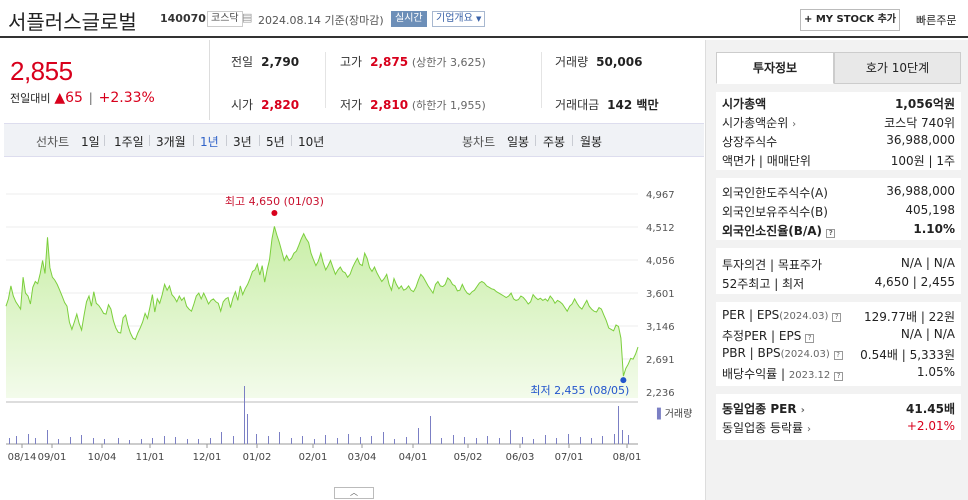 Image resolution: width=968 pixels, height=500 pixels. I want to click on div-value: 1.05%, so click(935, 372).